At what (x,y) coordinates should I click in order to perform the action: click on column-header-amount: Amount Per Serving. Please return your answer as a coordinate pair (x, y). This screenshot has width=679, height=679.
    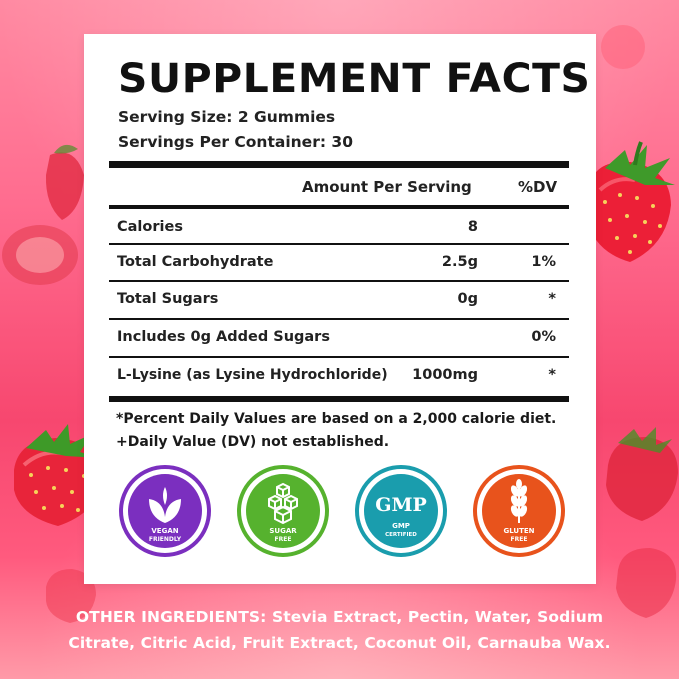
    Looking at the image, I should click on (387, 187).